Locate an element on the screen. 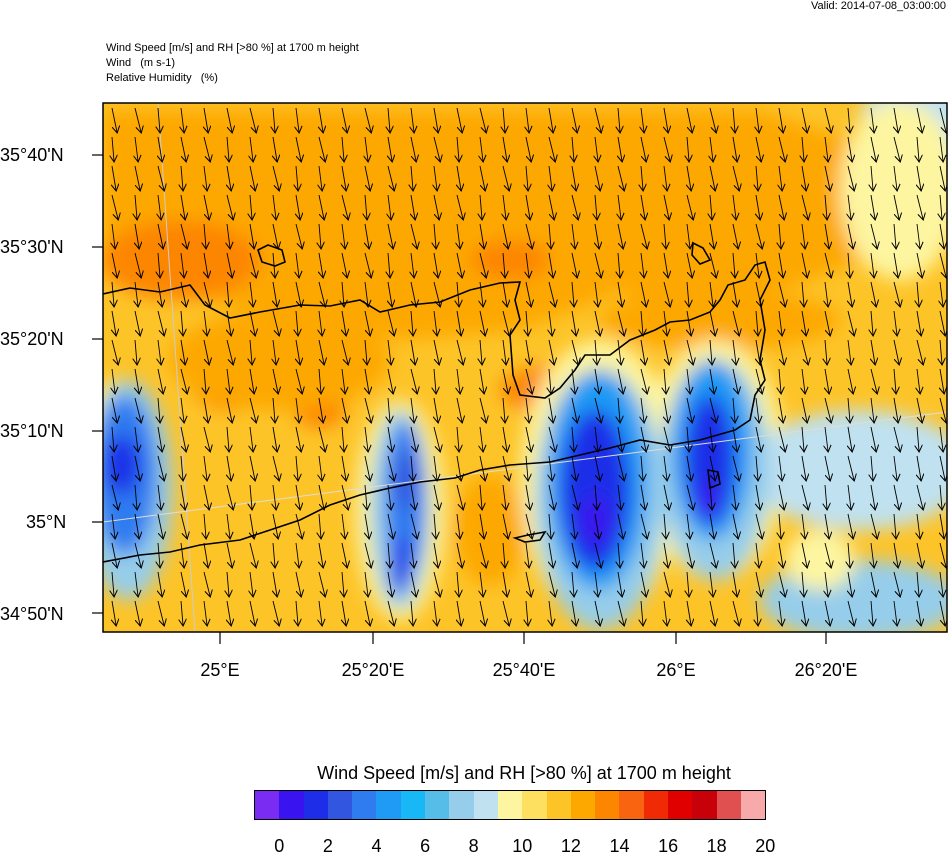  colorbar-tick-label: 14 is located at coordinates (619, 846).